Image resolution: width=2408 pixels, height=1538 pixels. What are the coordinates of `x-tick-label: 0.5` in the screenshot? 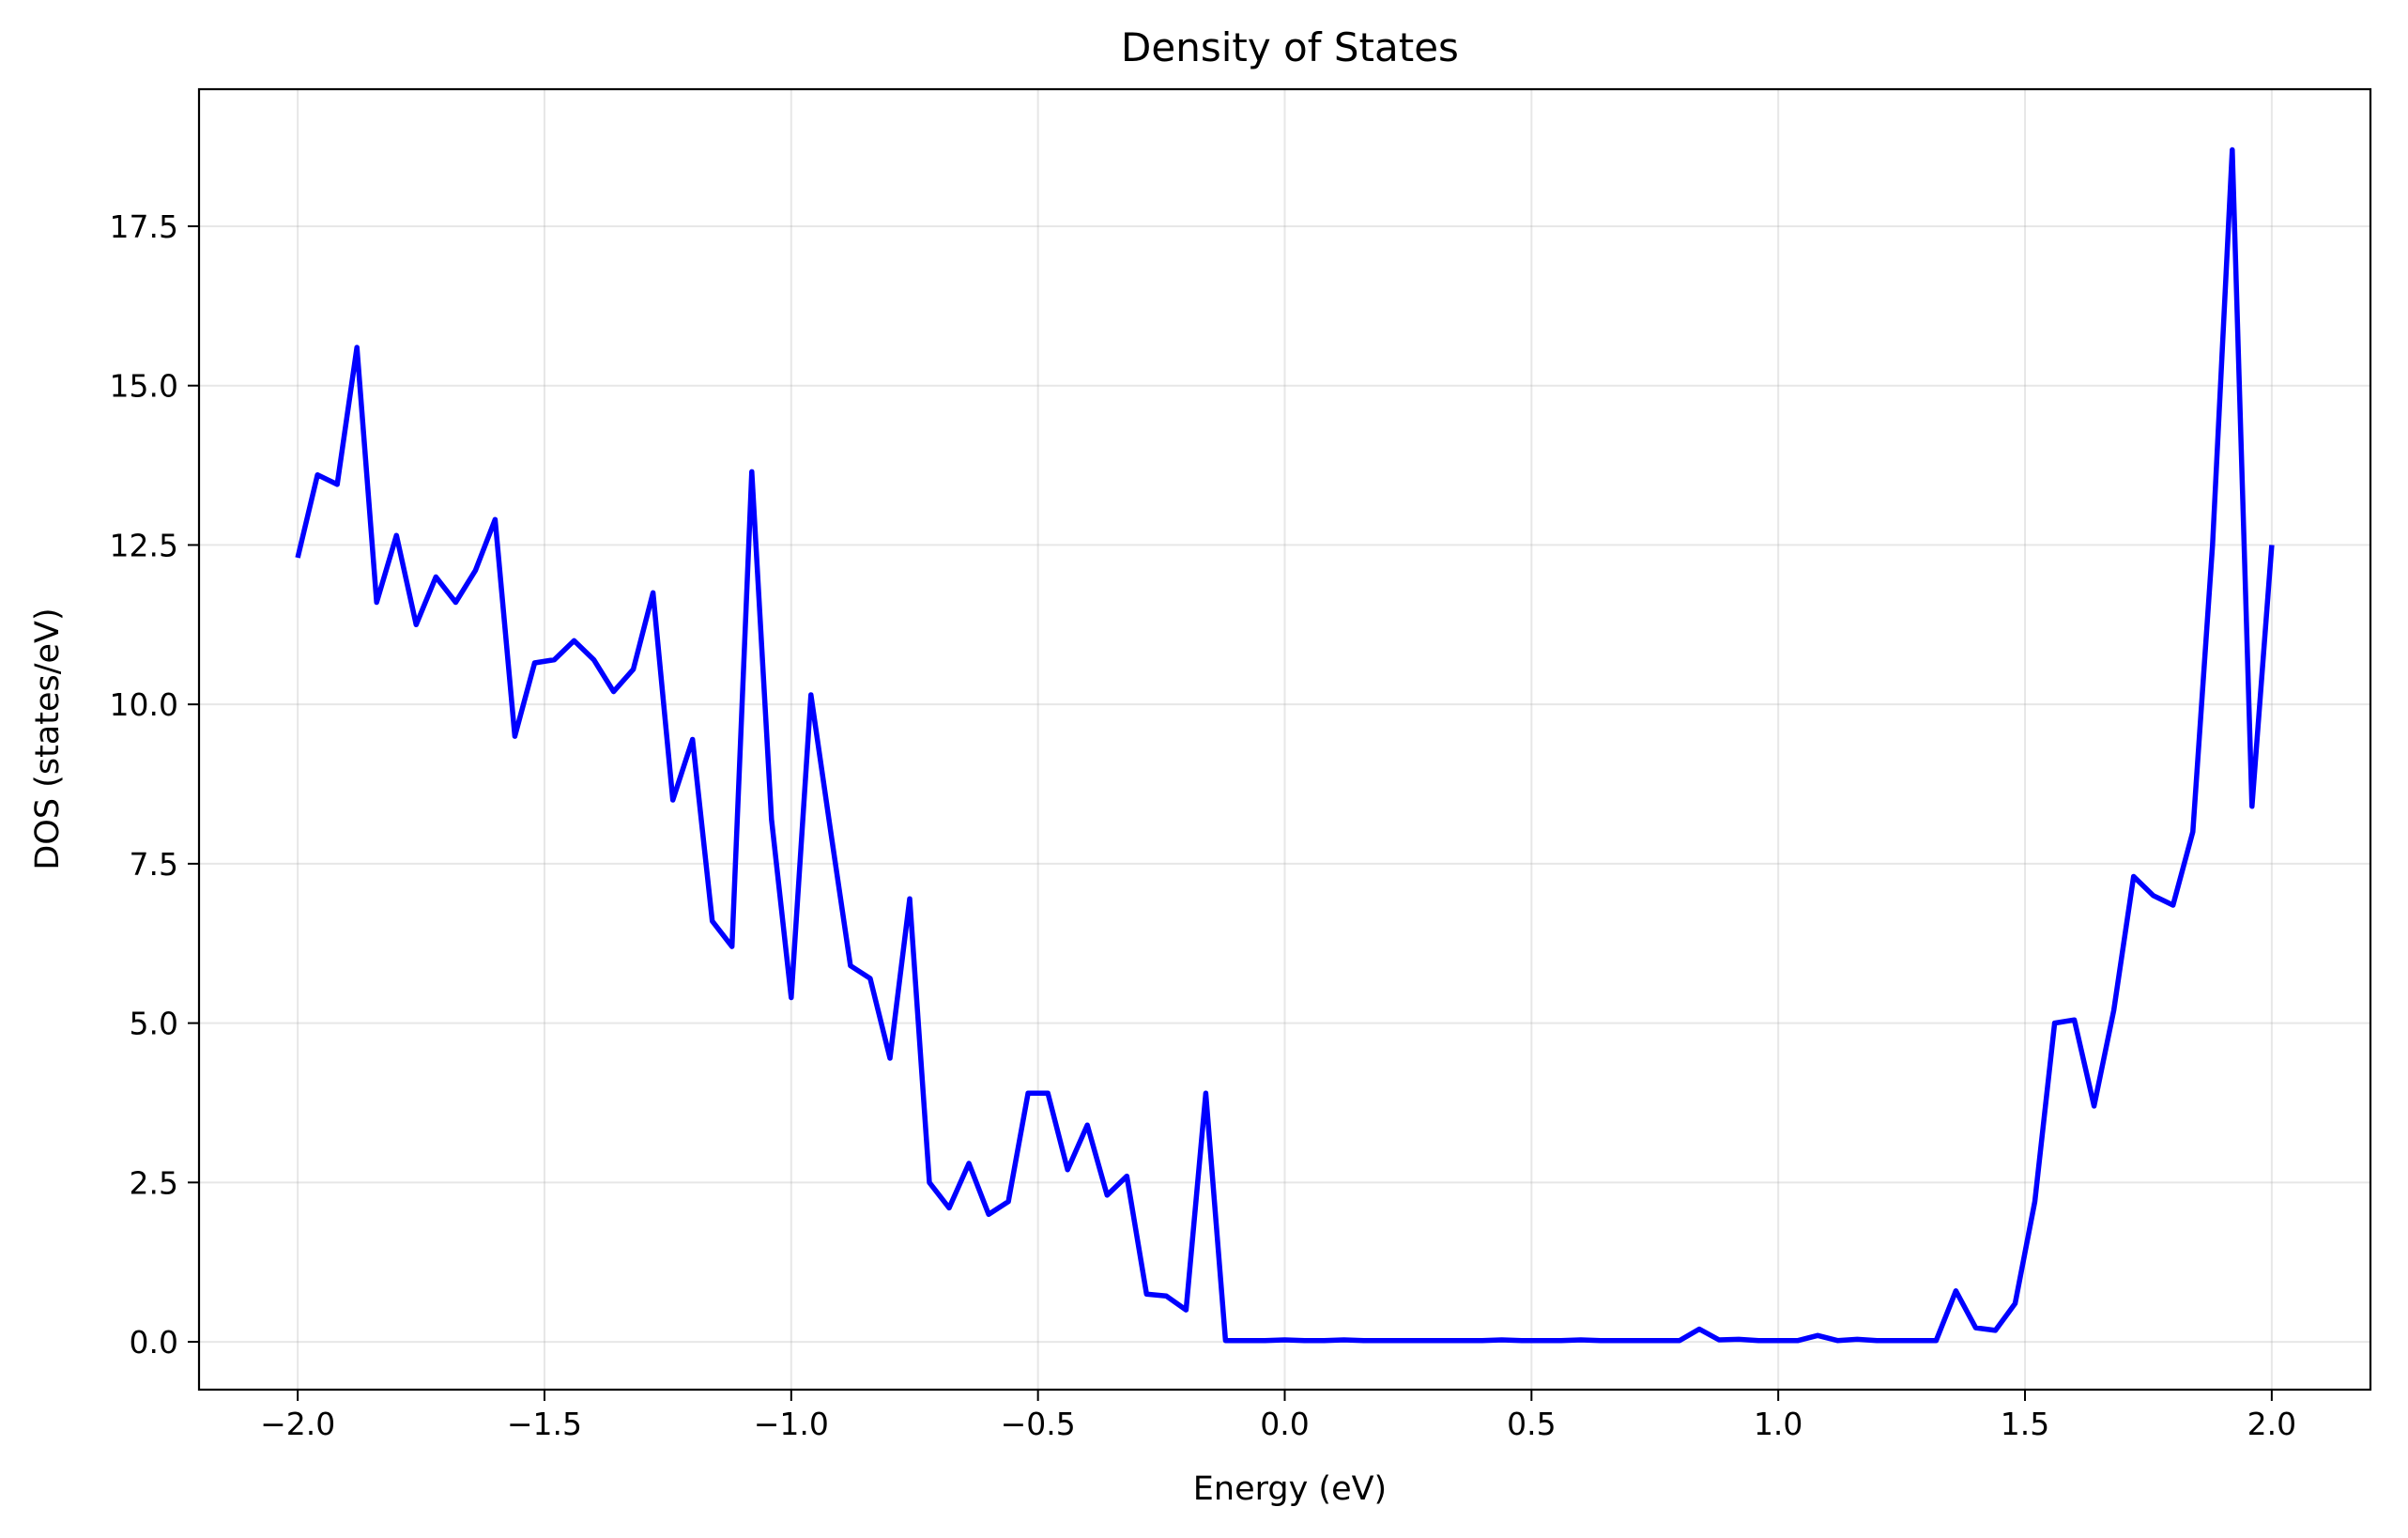 It's located at (1531, 1424).